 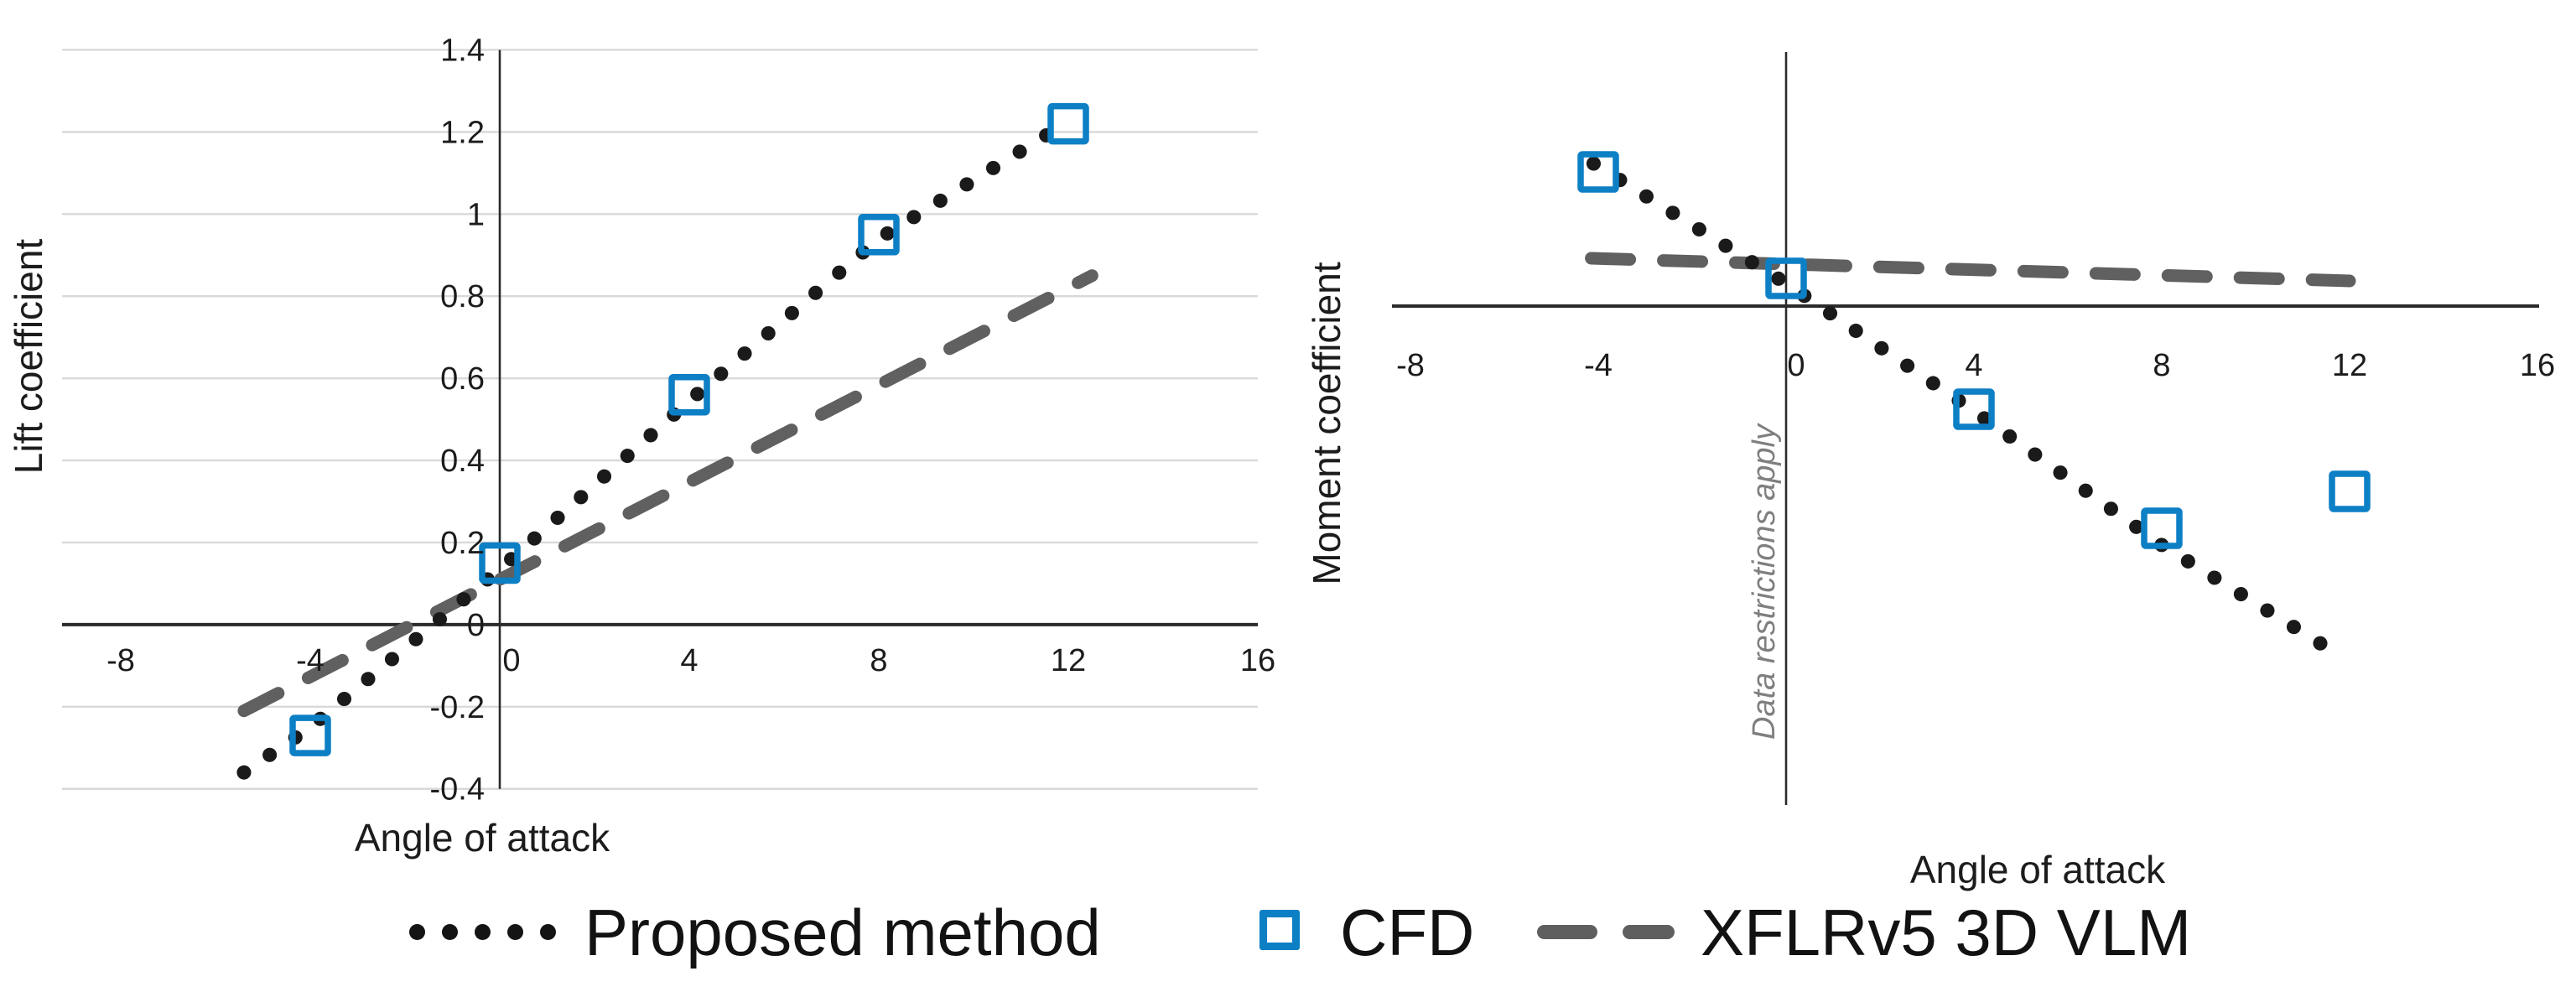 What do you see at coordinates (476, 626) in the screenshot?
I see `y-tick-label: 0` at bounding box center [476, 626].